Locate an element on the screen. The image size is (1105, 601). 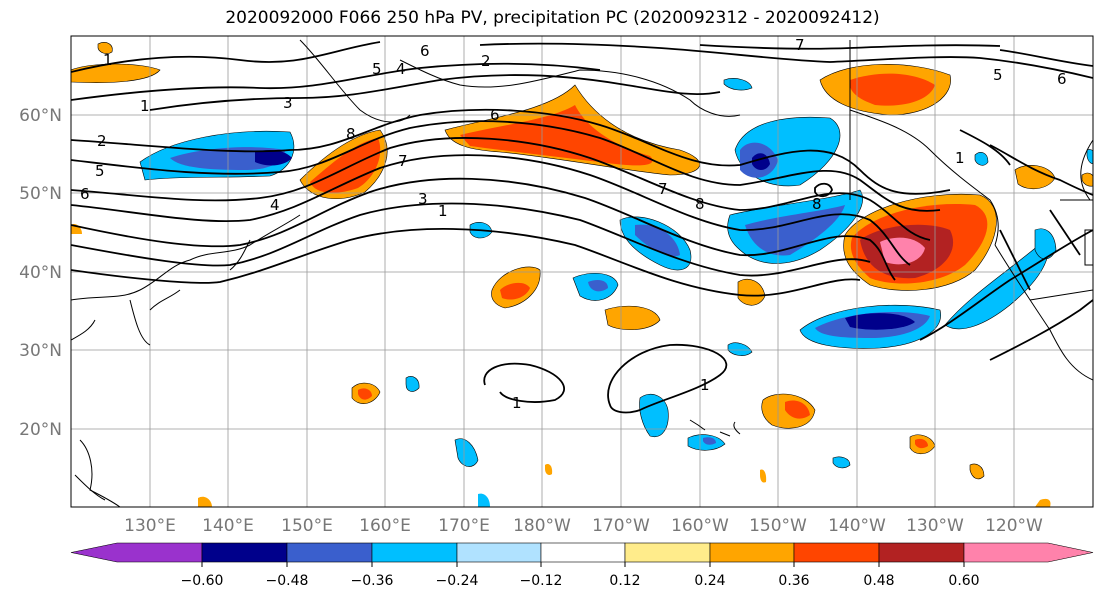
colorbar-ticks is located at coordinates (583, 564).